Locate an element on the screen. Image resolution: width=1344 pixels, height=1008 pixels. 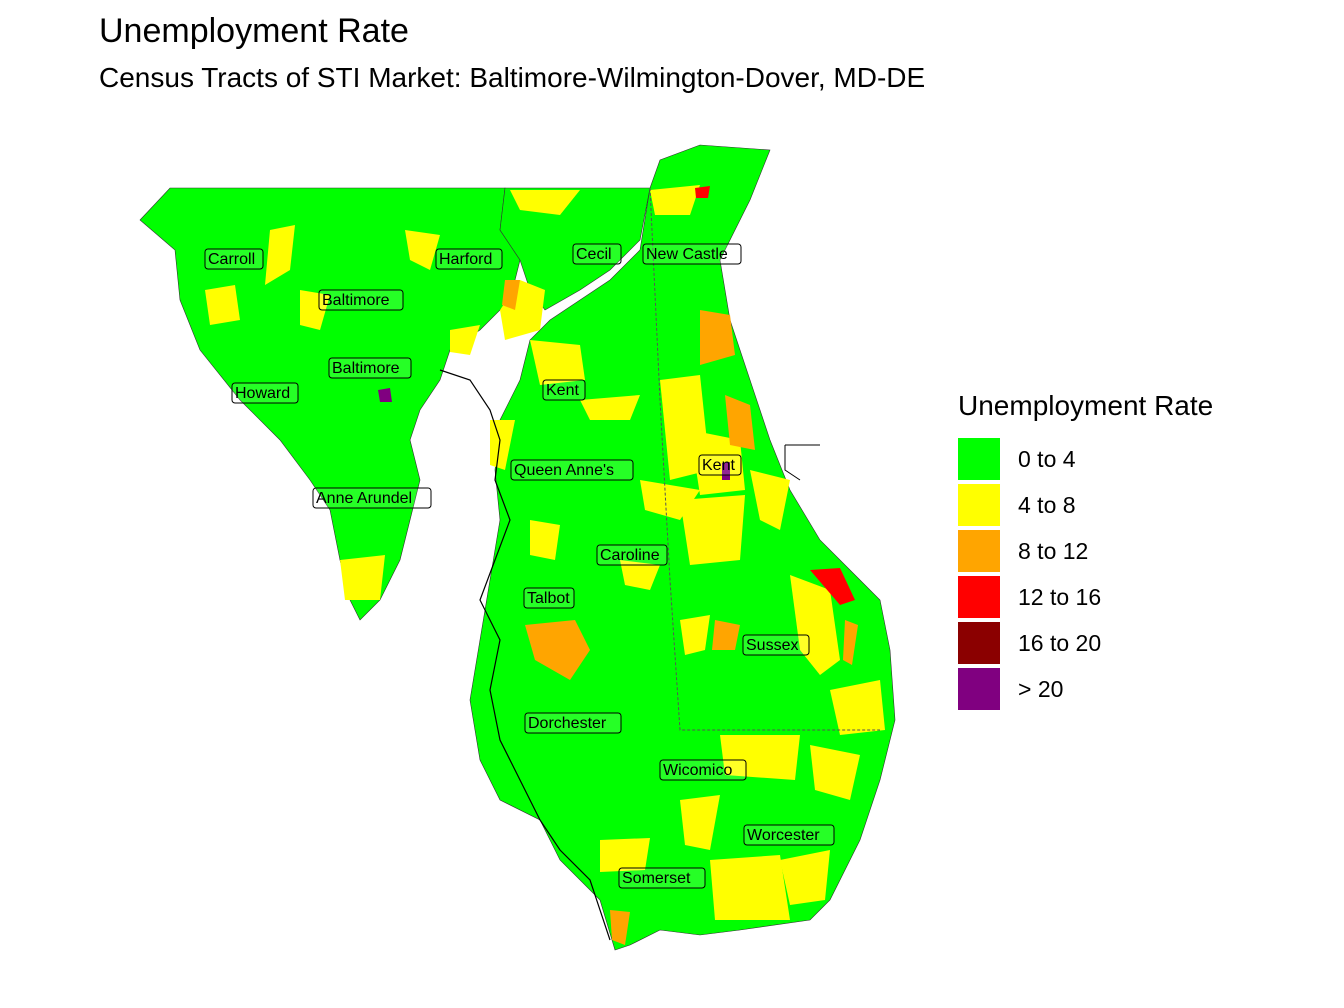
county-label: Somerset is located at coordinates (662, 878).